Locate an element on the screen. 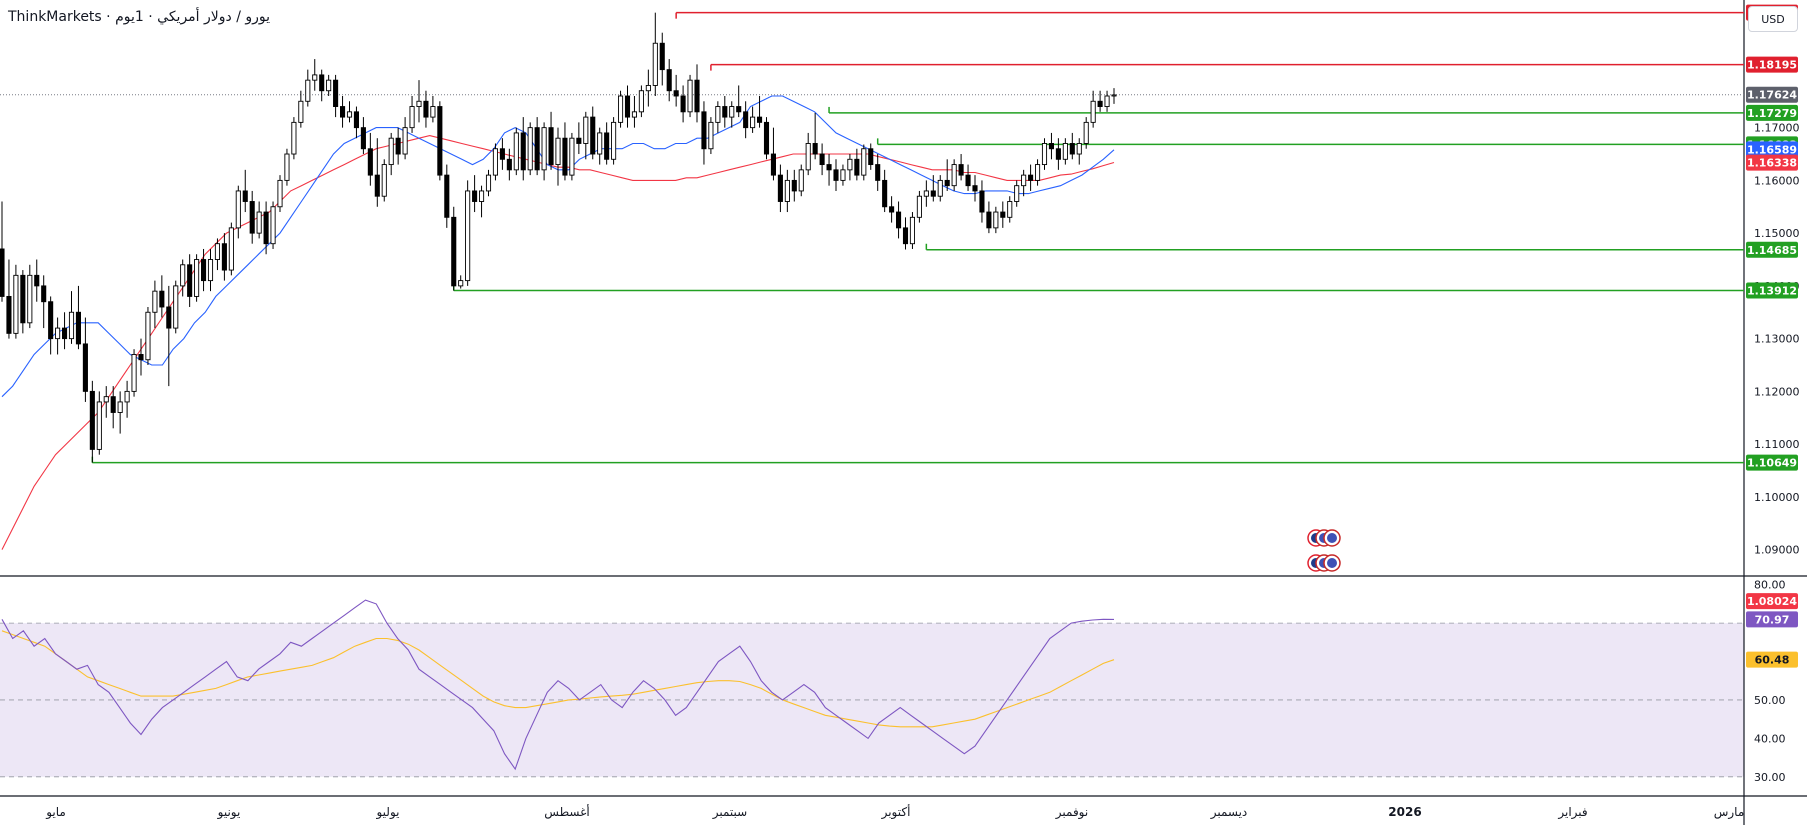 The height and width of the screenshot is (825, 1807). event-flags-eu is located at coordinates (1324, 538).